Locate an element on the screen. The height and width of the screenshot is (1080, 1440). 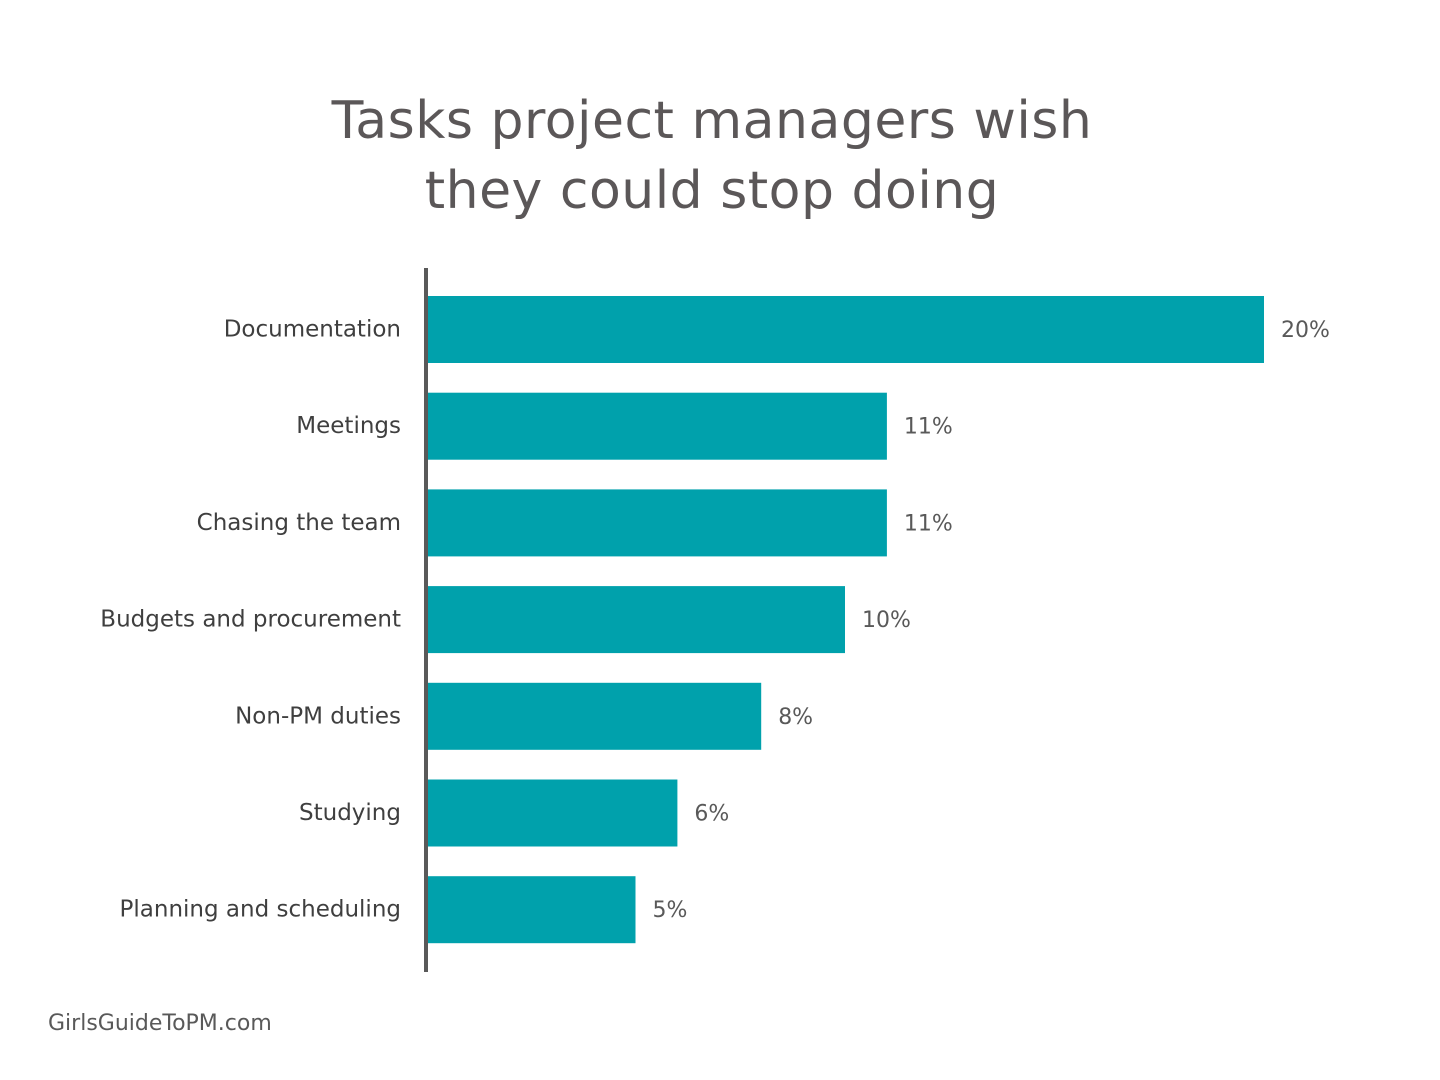
value-label: 10% is located at coordinates (886, 620).